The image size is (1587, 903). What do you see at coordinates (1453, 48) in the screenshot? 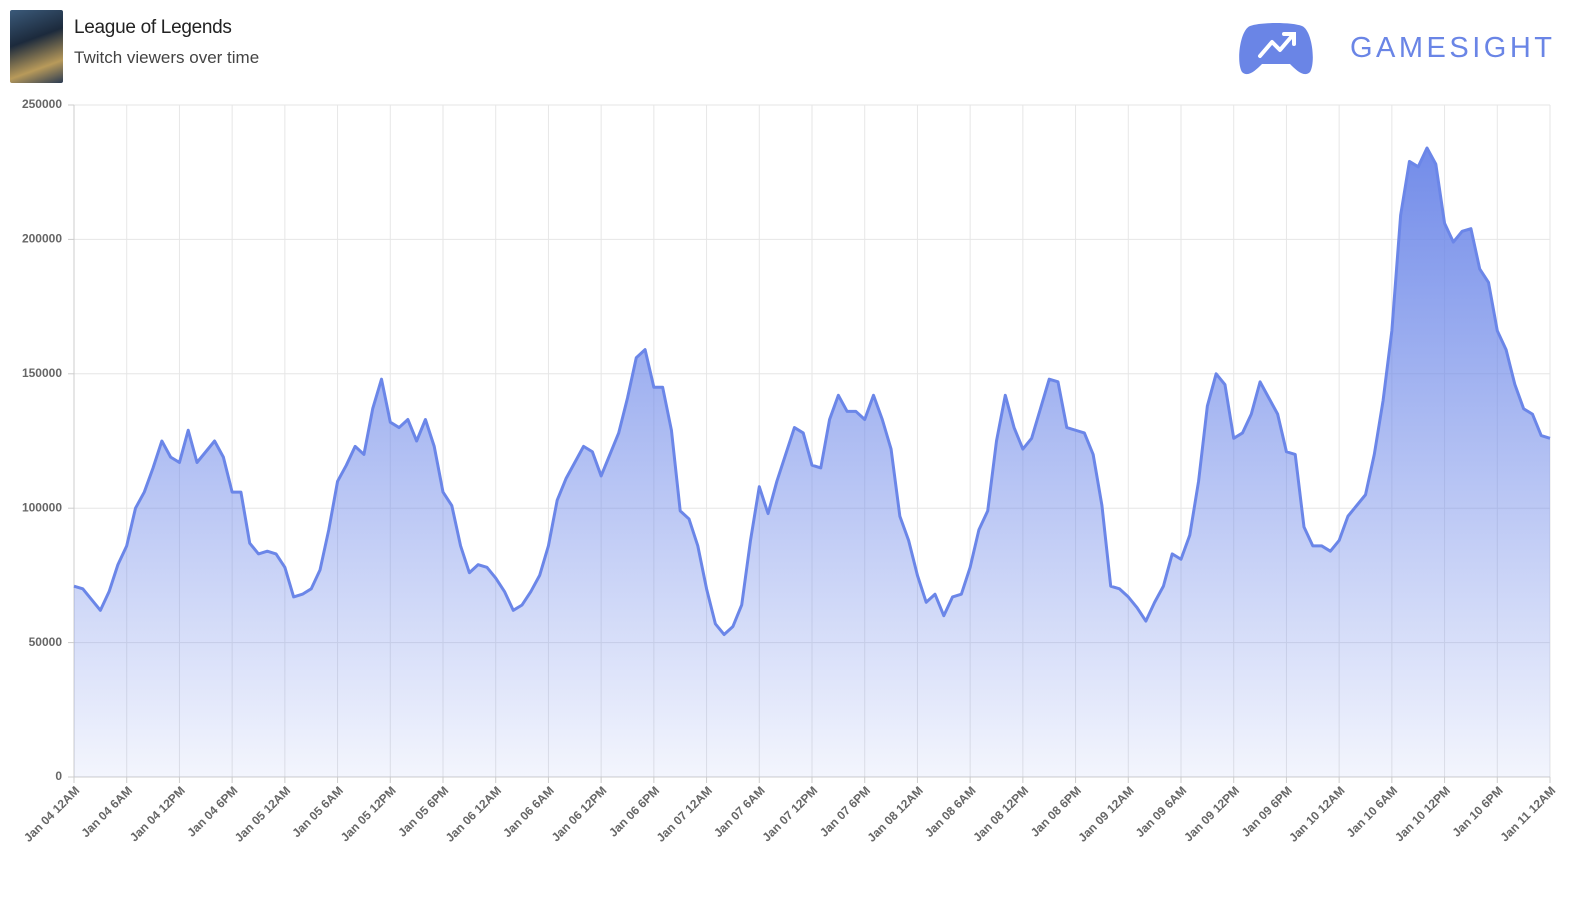
I see `brand-name: GAMESIGHT` at bounding box center [1453, 48].